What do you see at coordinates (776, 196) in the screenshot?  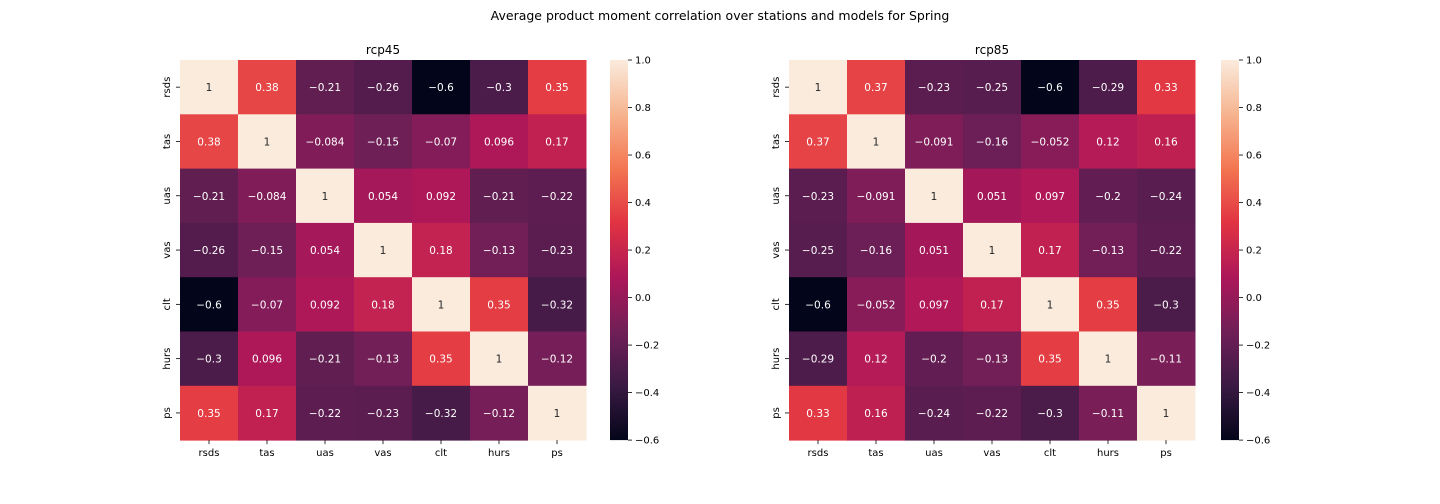 I see `y-tick-label: uas` at bounding box center [776, 196].